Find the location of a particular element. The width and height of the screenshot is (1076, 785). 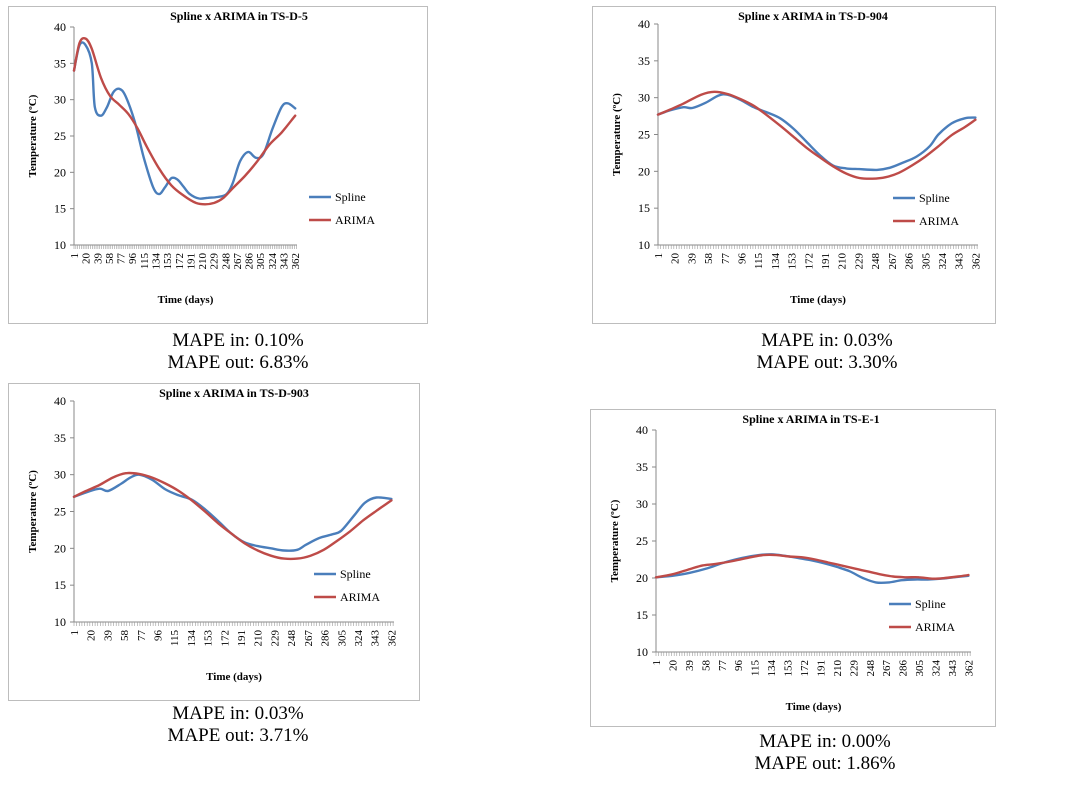

series-line-arima is located at coordinates (816, 135).